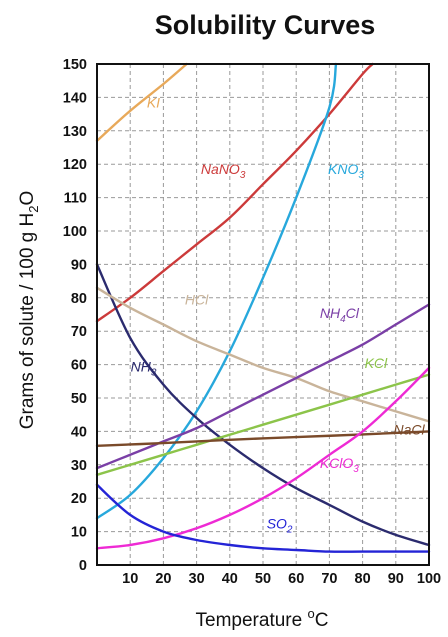  Describe the element at coordinates (337, 463) in the screenshot. I see `series-label-text: KClO` at that location.